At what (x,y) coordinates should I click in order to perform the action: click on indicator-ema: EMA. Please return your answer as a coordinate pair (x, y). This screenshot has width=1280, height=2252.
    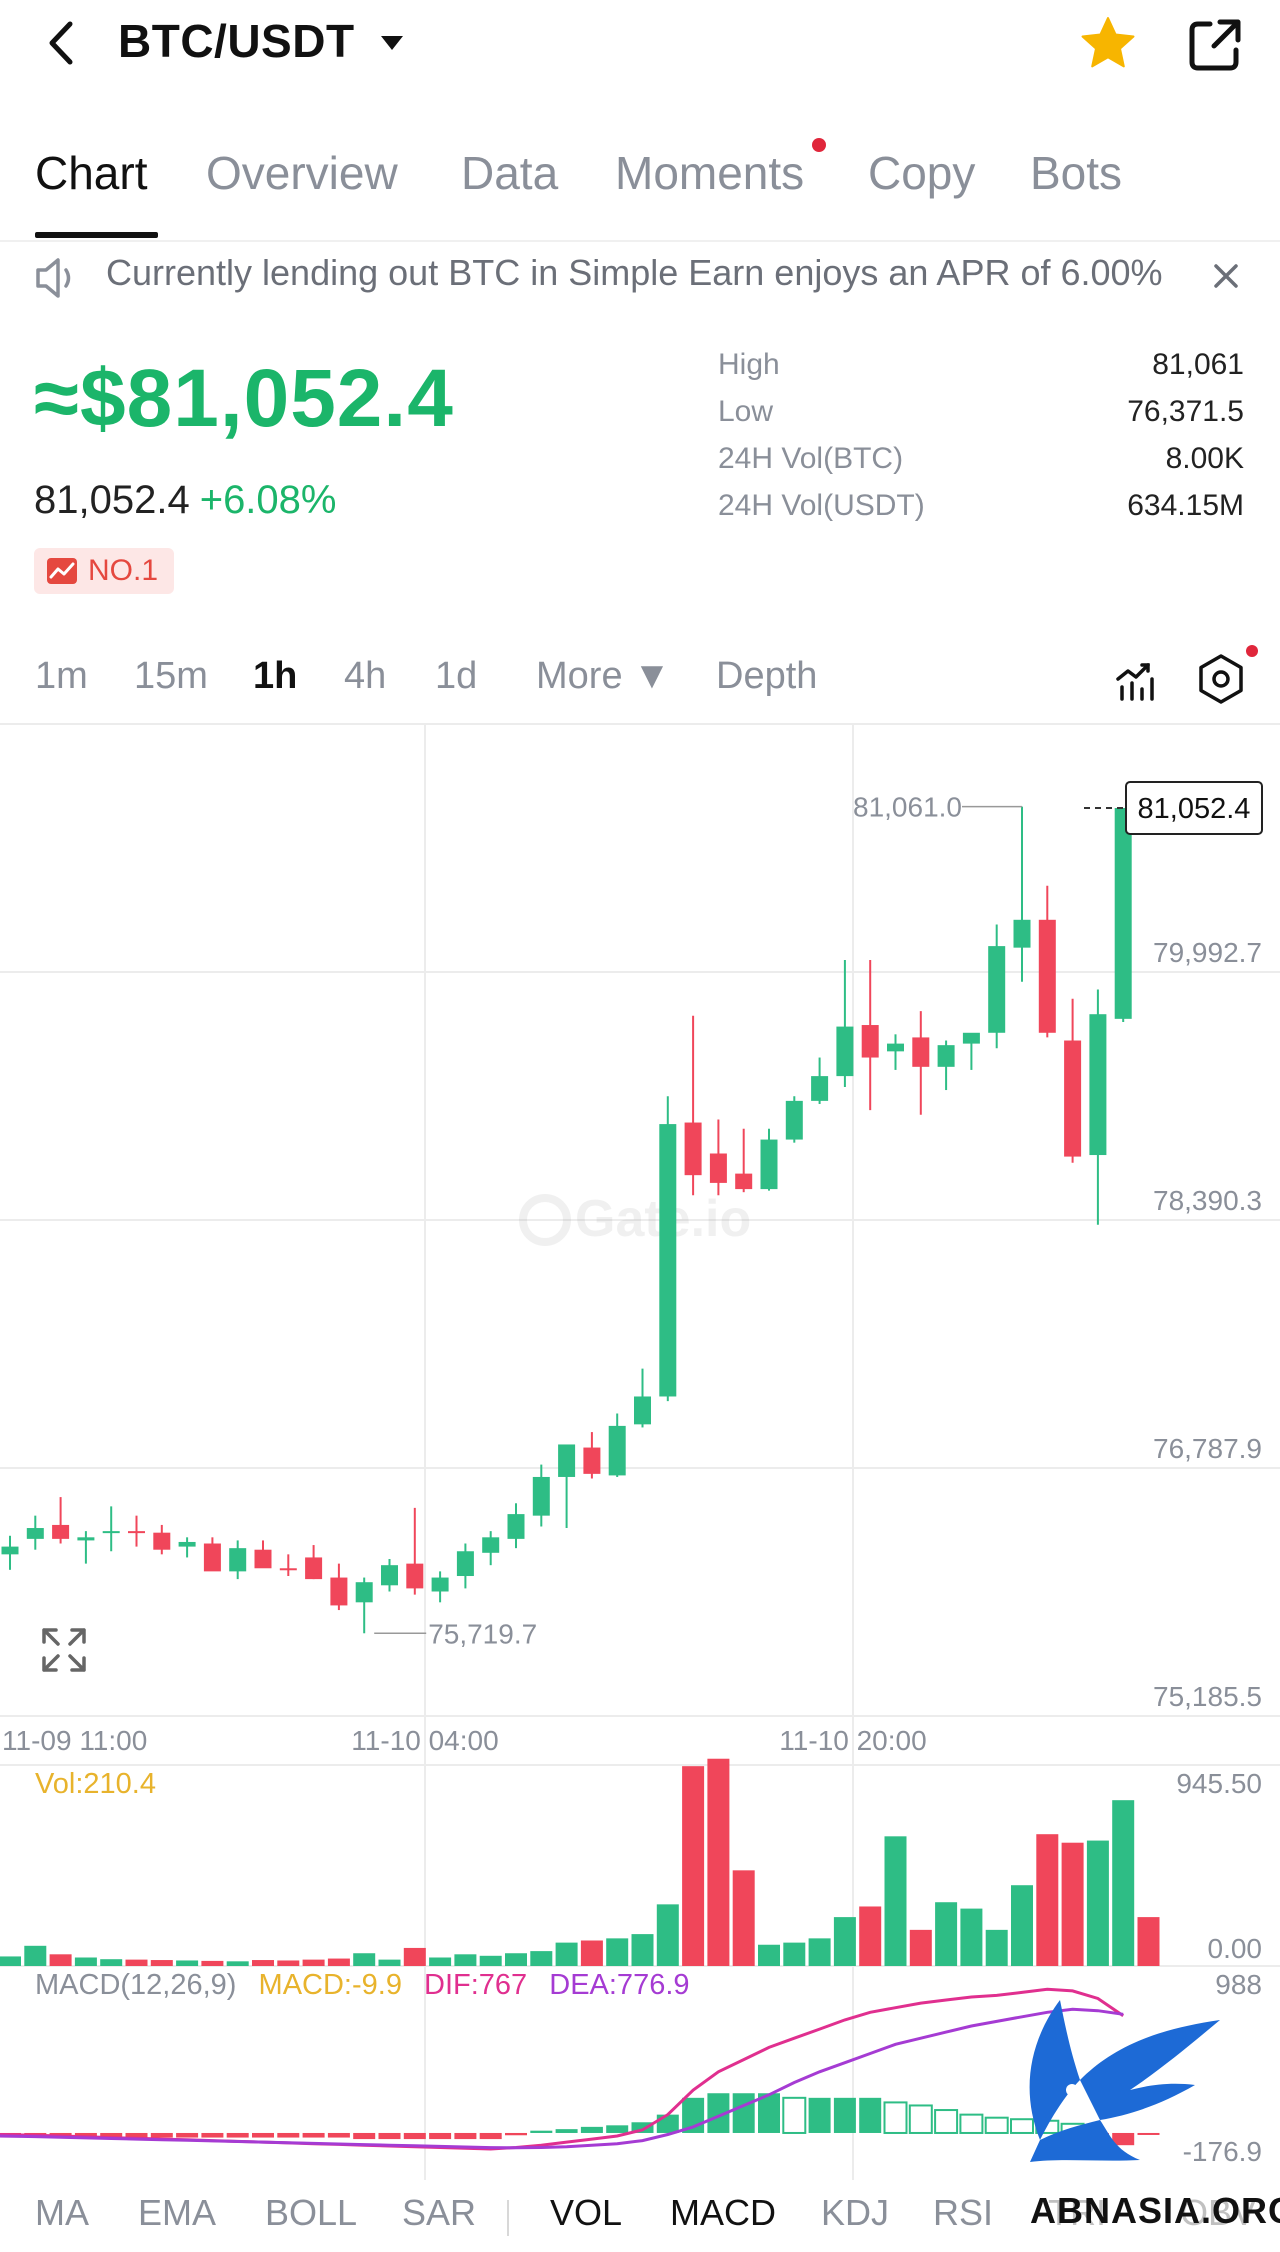
    Looking at the image, I should click on (177, 2212).